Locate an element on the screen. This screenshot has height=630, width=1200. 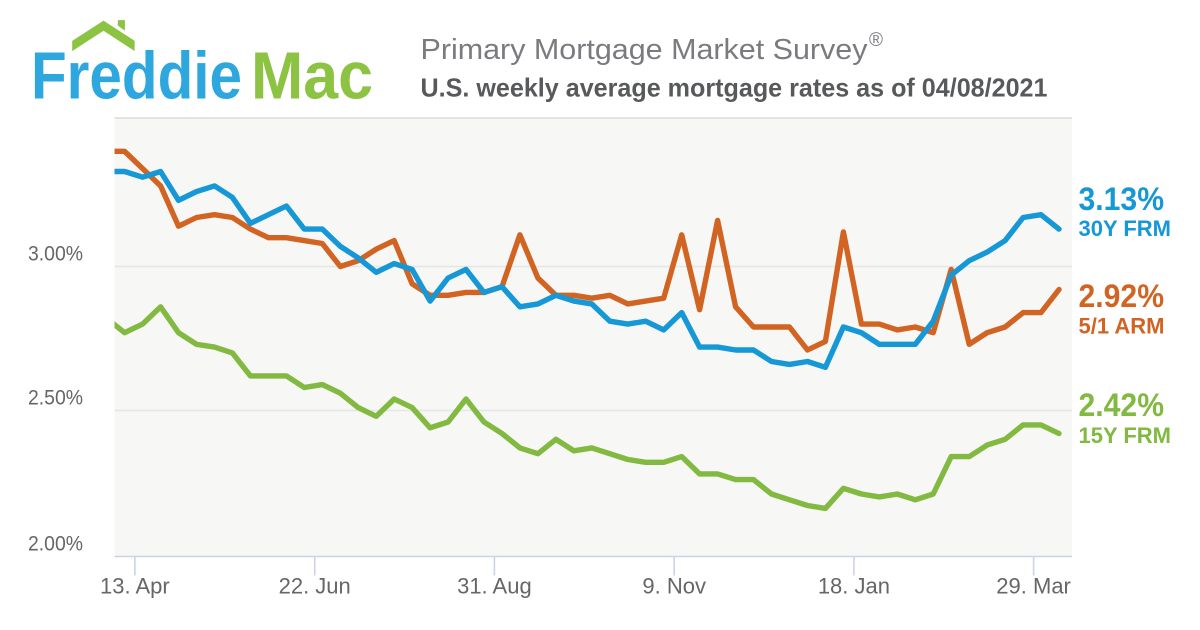
svg-text: 2.42% is located at coordinates (1122, 405).